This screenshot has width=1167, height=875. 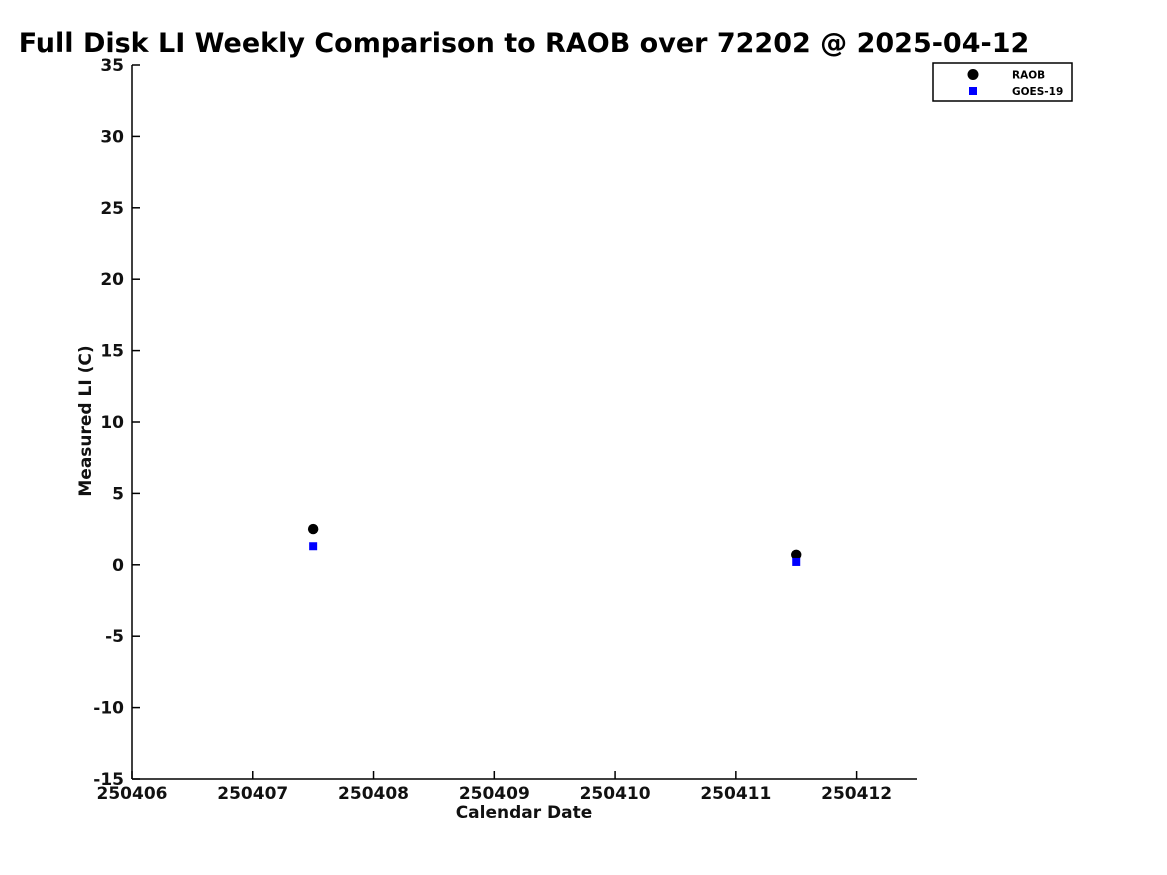 I want to click on y-tick-label: 35, so click(x=112, y=66).